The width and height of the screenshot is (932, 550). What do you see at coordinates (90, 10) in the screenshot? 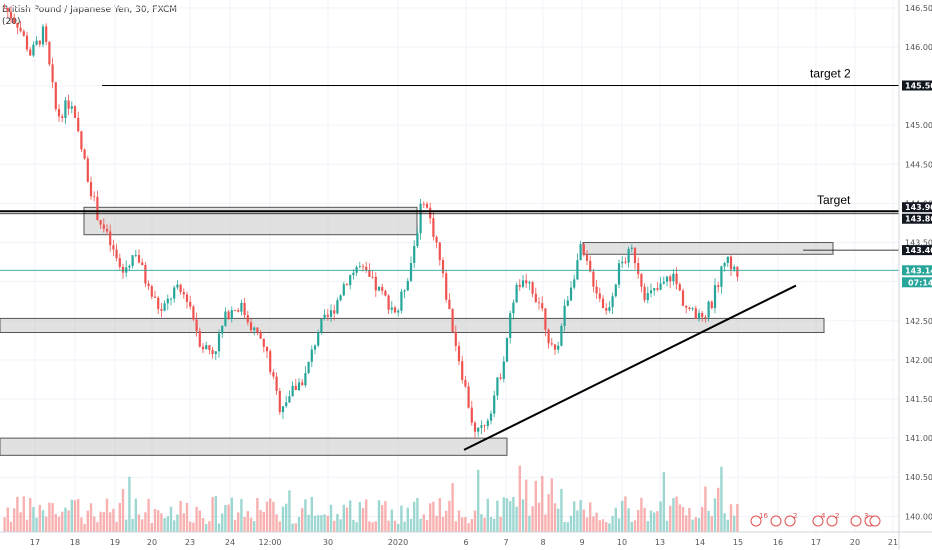
I see `symbol-title: British Pound / Japanese Yen, 30, FXCM` at bounding box center [90, 10].